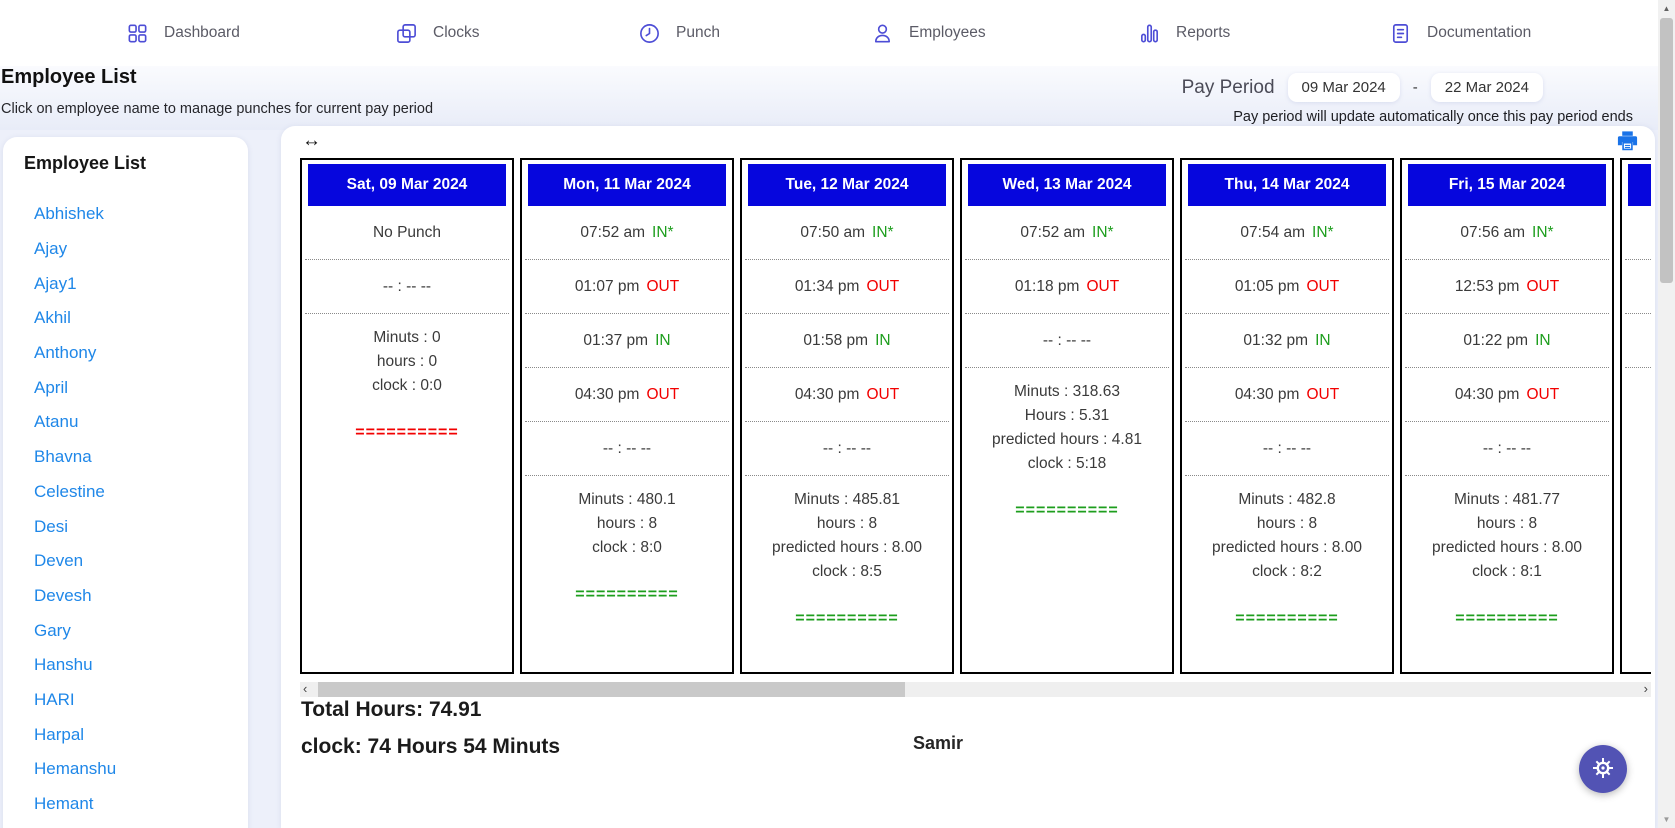 The width and height of the screenshot is (1675, 828). I want to click on day-column-header: Wed, 13 Mar 2024, so click(1067, 185).